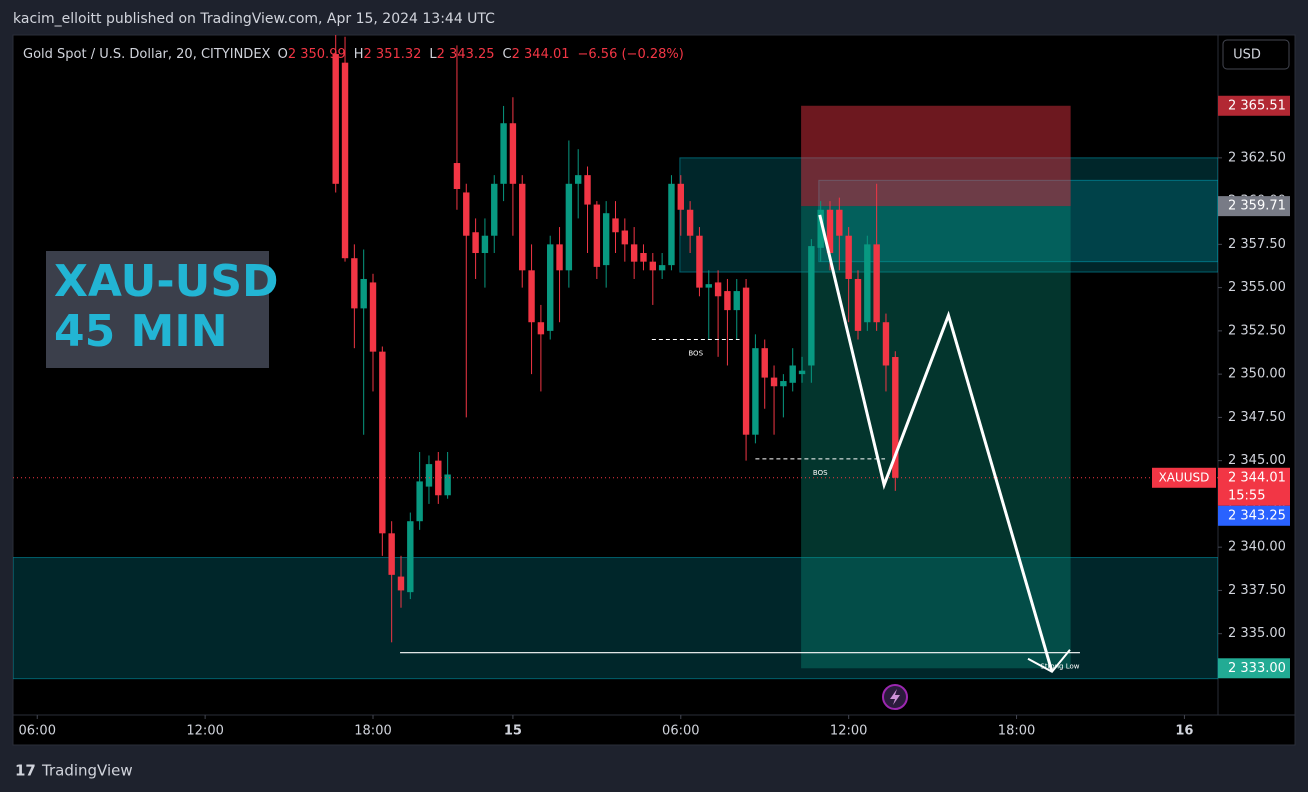  What do you see at coordinates (204, 731) in the screenshot?
I see `x-tick-label: 12:00` at bounding box center [204, 731].